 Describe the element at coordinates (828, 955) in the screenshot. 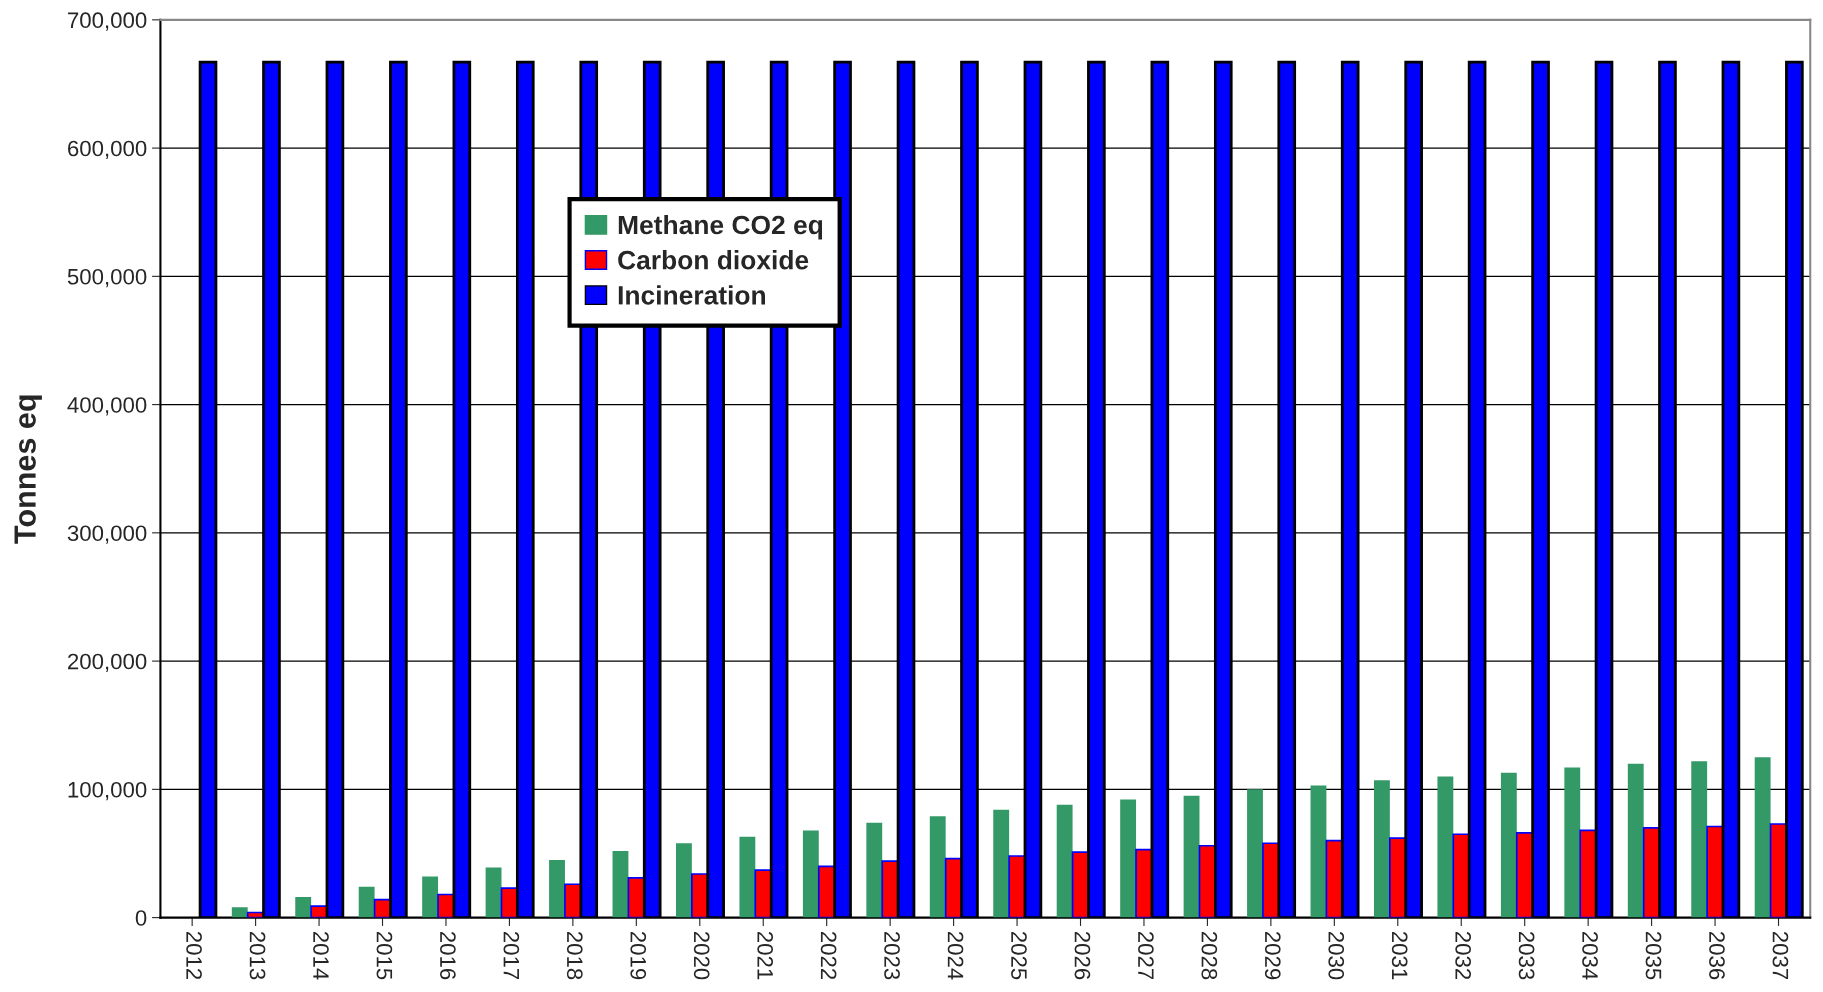

I see `x-tick-label: 2022` at that location.